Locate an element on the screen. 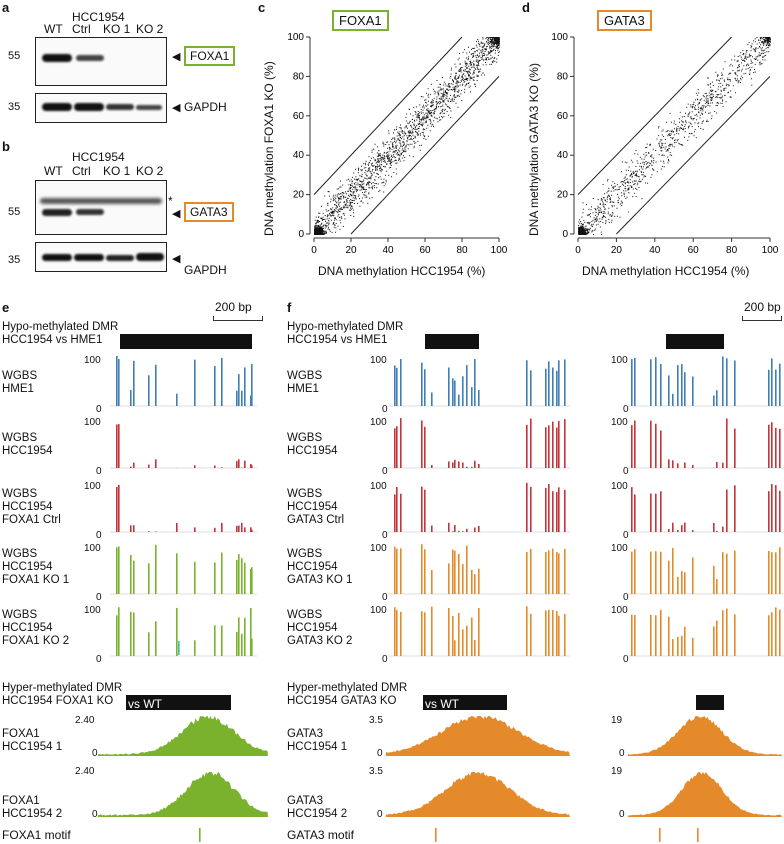 The image size is (784, 844). track-ymin-f4: 0 is located at coordinates (385, 659).